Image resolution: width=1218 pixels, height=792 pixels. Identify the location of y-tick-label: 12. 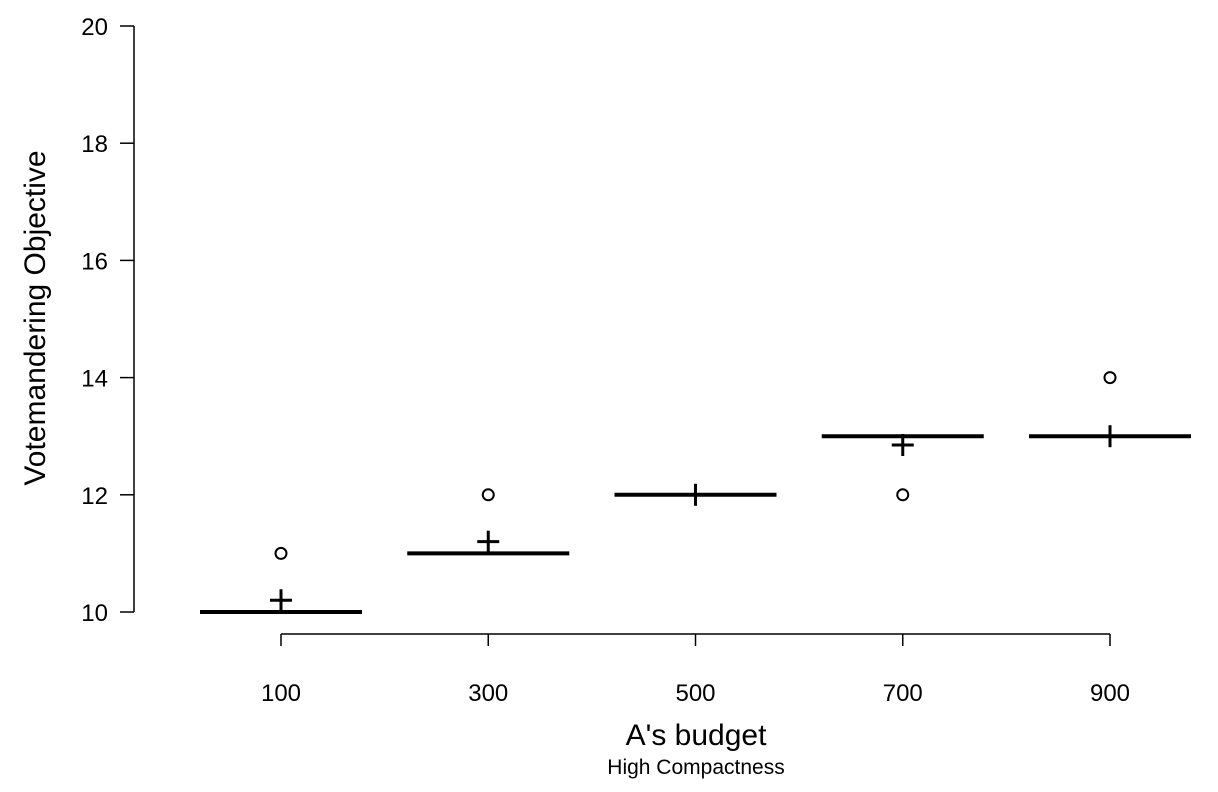
(94, 496).